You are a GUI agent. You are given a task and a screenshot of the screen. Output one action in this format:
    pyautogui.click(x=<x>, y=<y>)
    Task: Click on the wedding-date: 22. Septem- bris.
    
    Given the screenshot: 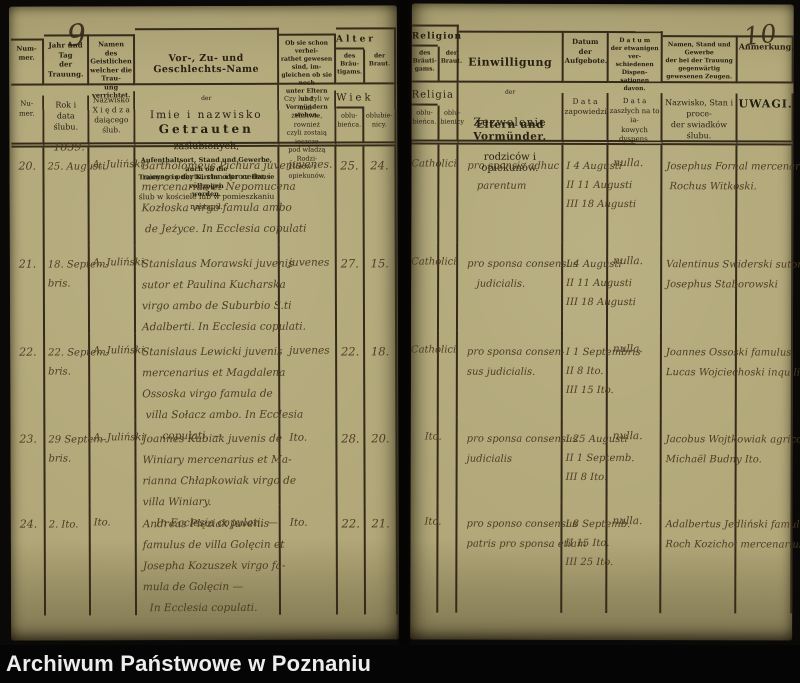 What is the action you would take?
    pyautogui.click(x=77, y=377)
    